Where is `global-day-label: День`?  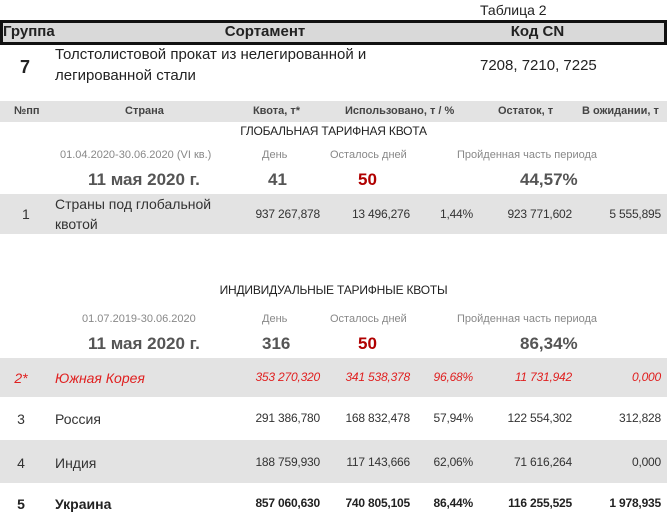 global-day-label: День is located at coordinates (275, 155).